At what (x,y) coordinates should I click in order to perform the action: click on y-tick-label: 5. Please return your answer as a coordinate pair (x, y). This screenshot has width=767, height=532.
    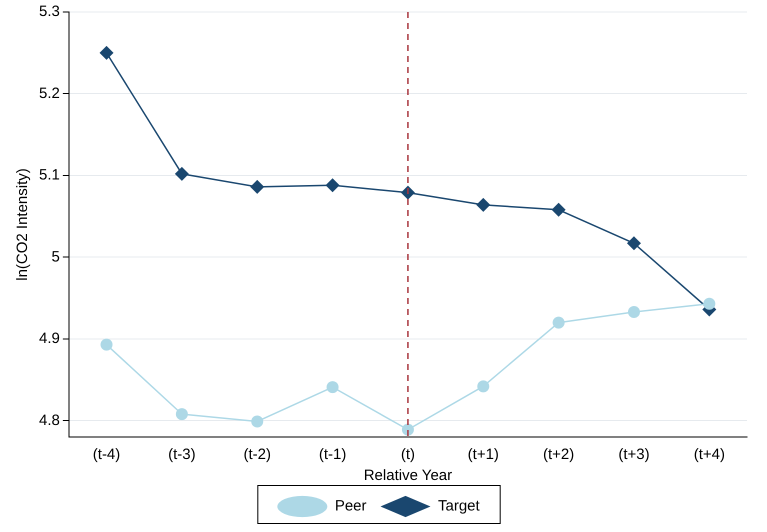
    Looking at the image, I should click on (56, 257).